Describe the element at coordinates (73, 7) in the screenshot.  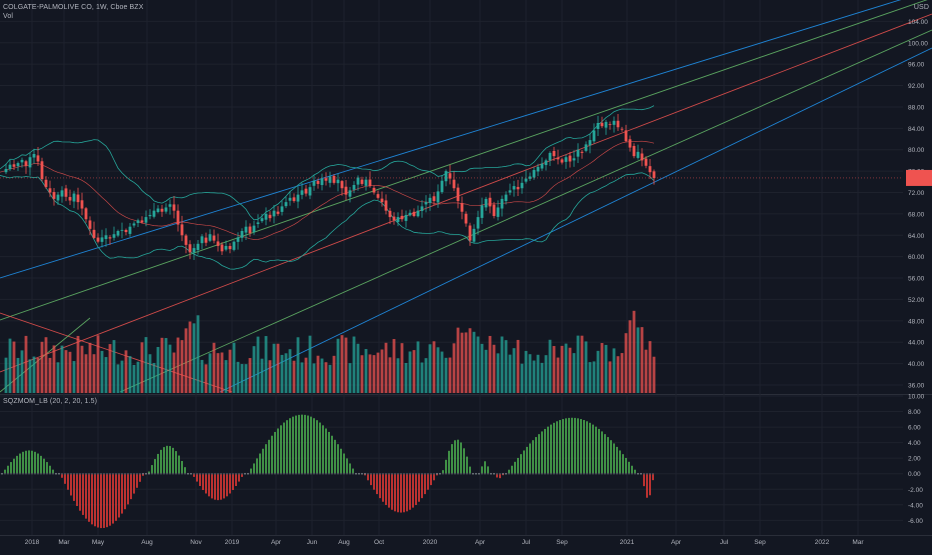
I see `symbol-title: COLGATE-PALMOLIVE CO, 1W, Cboe BZX` at that location.